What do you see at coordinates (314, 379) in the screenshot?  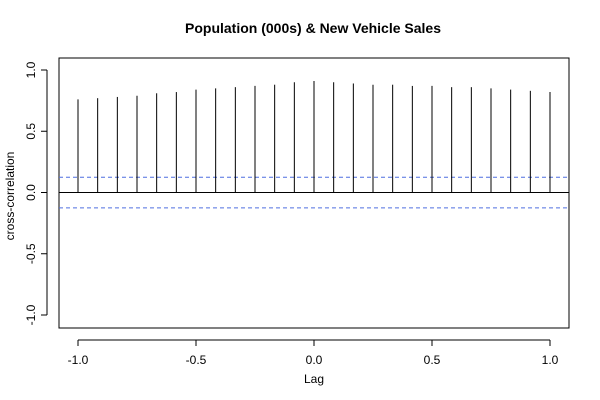 I see `x-axis-label: Lag` at bounding box center [314, 379].